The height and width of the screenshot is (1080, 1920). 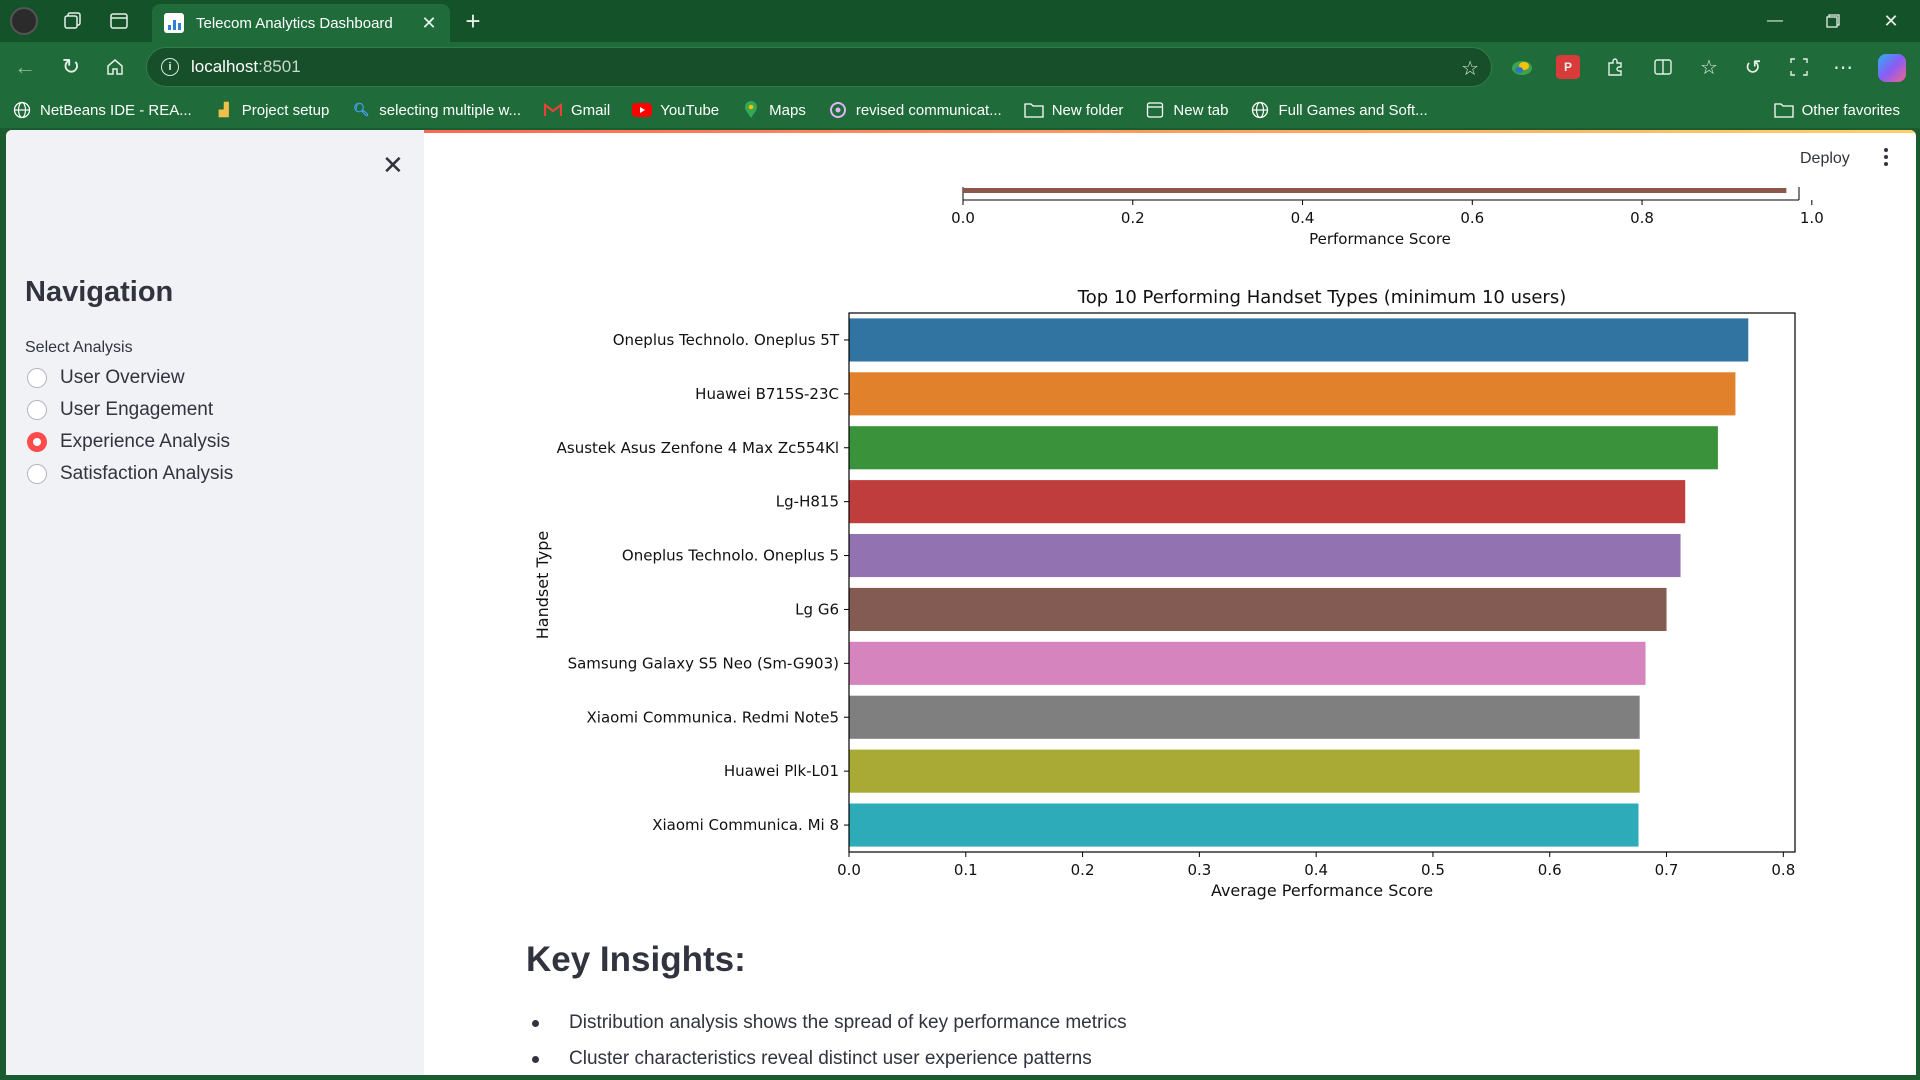 I want to click on tab-telecom-dashboard: Telecom Analytics Dashboard ✕, so click(x=301, y=23).